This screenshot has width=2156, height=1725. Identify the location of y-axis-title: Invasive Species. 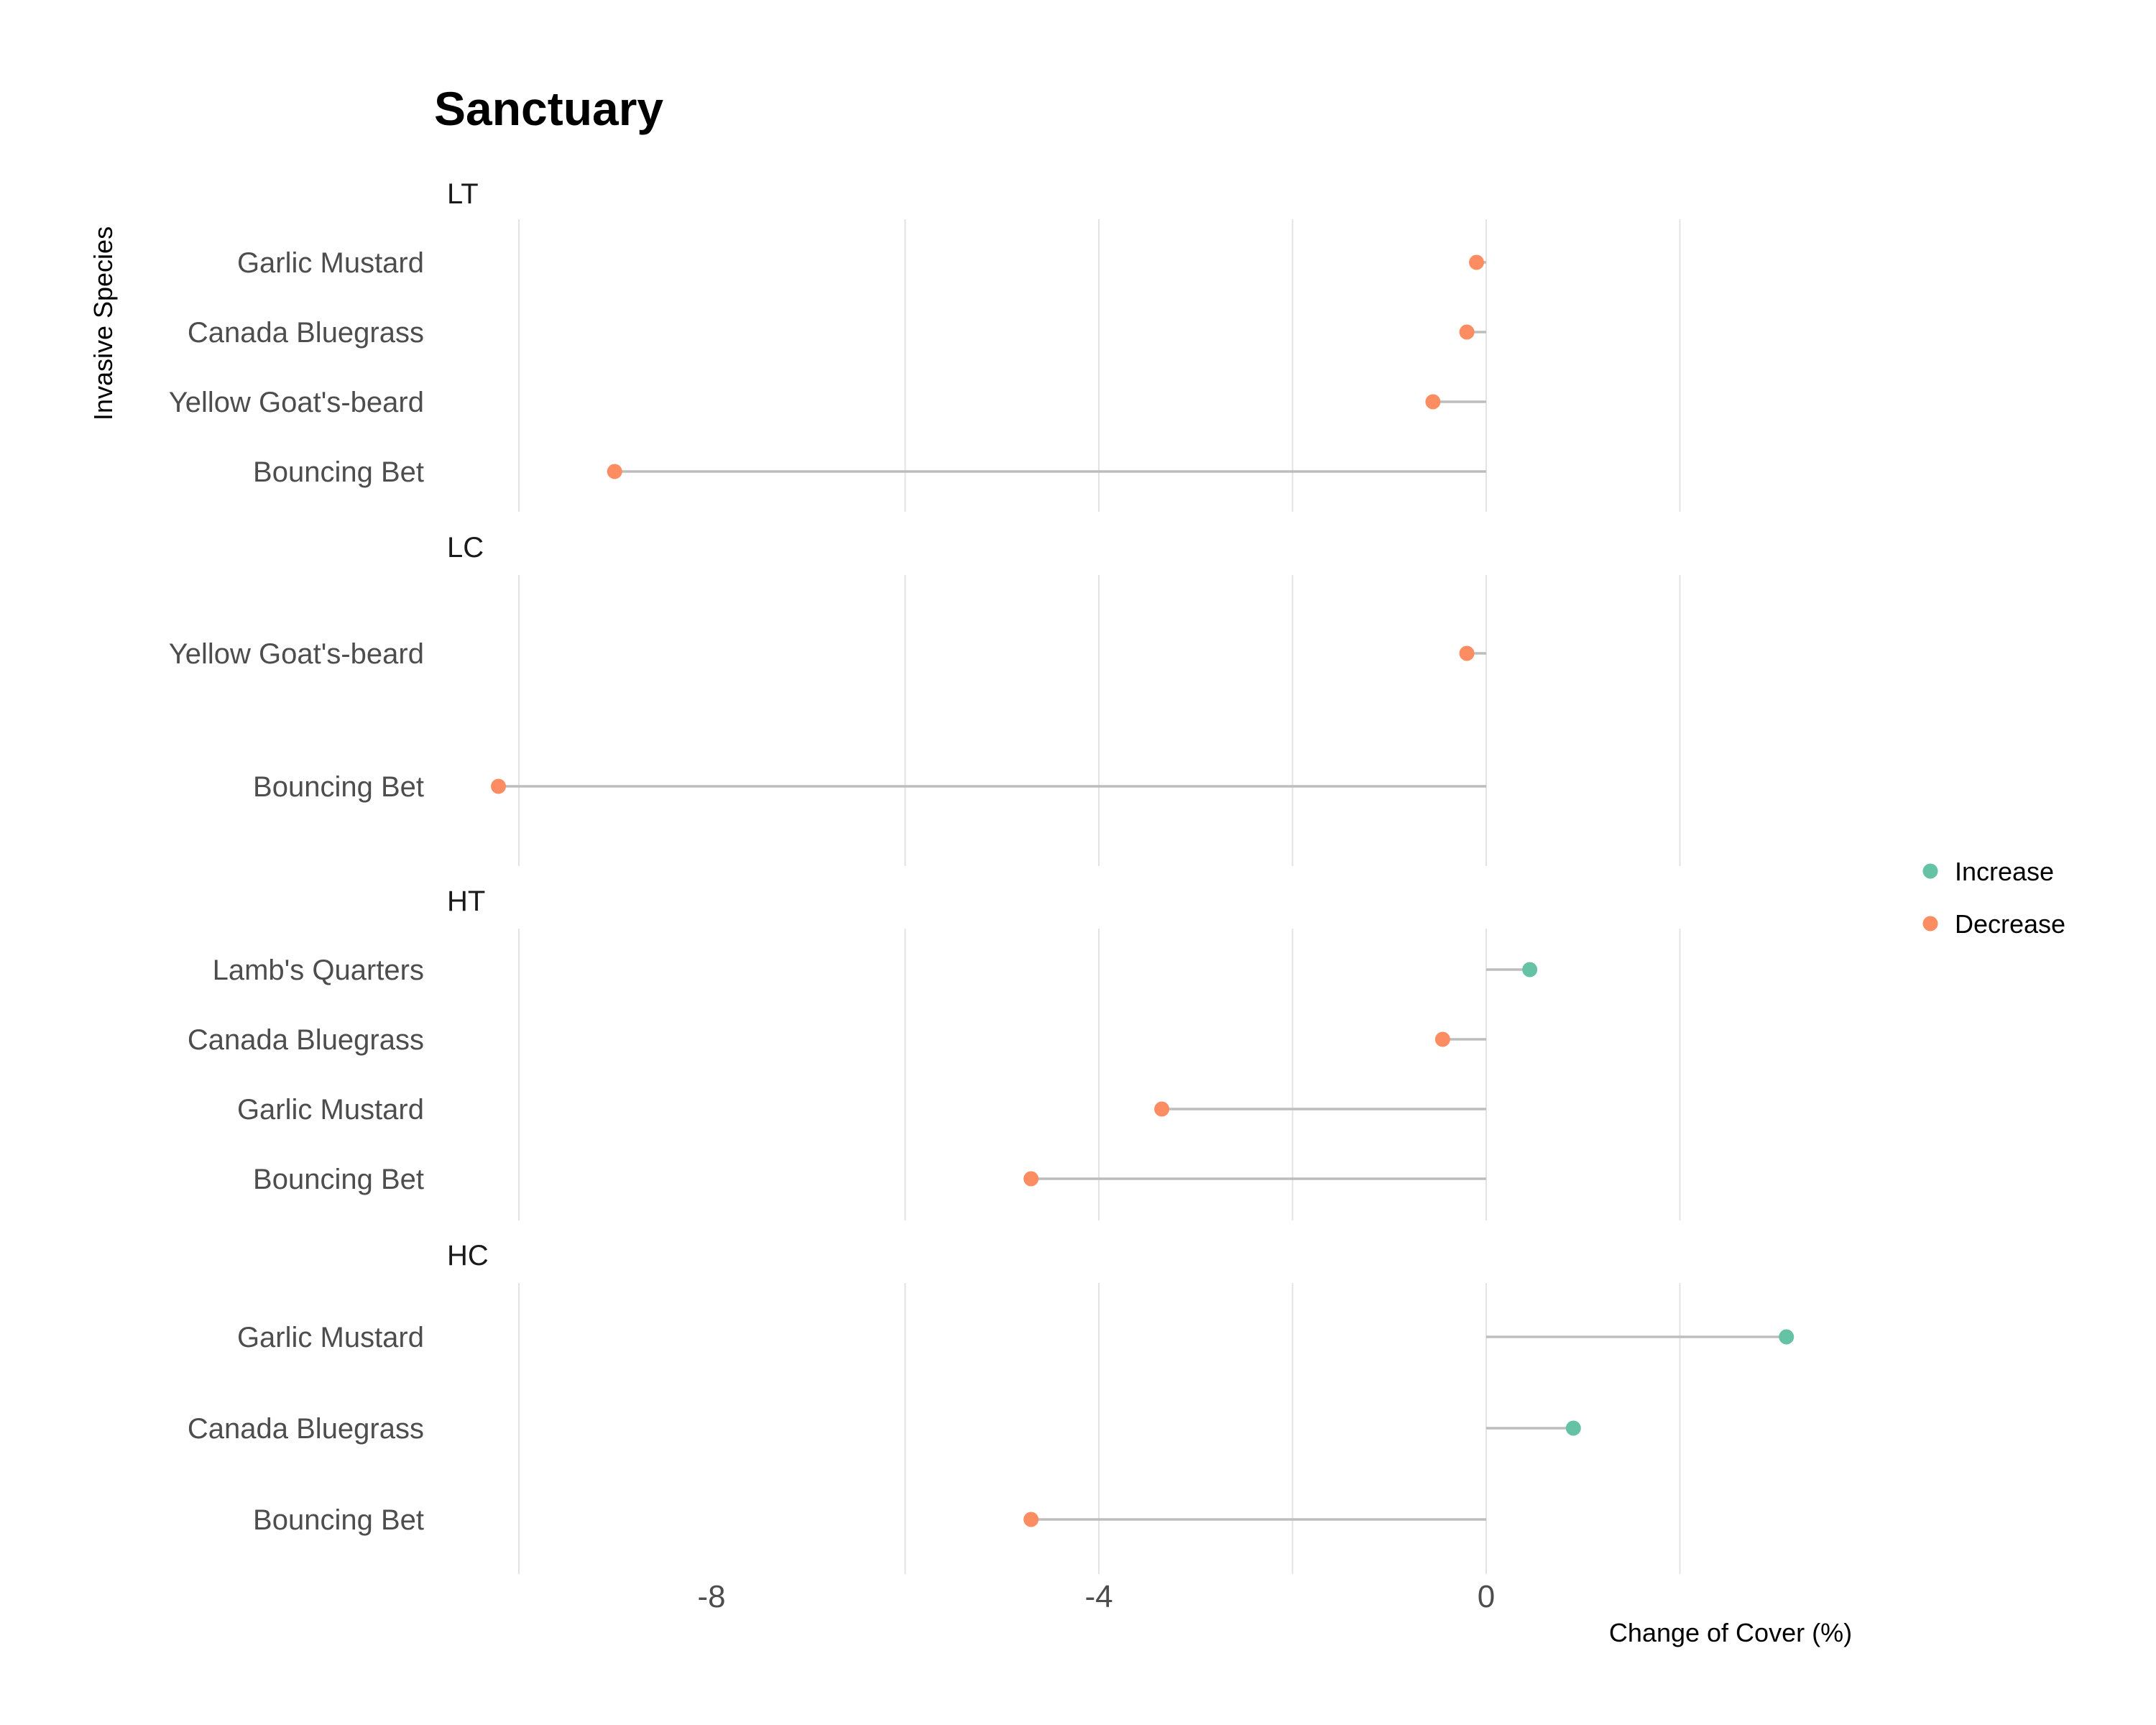
(103, 323).